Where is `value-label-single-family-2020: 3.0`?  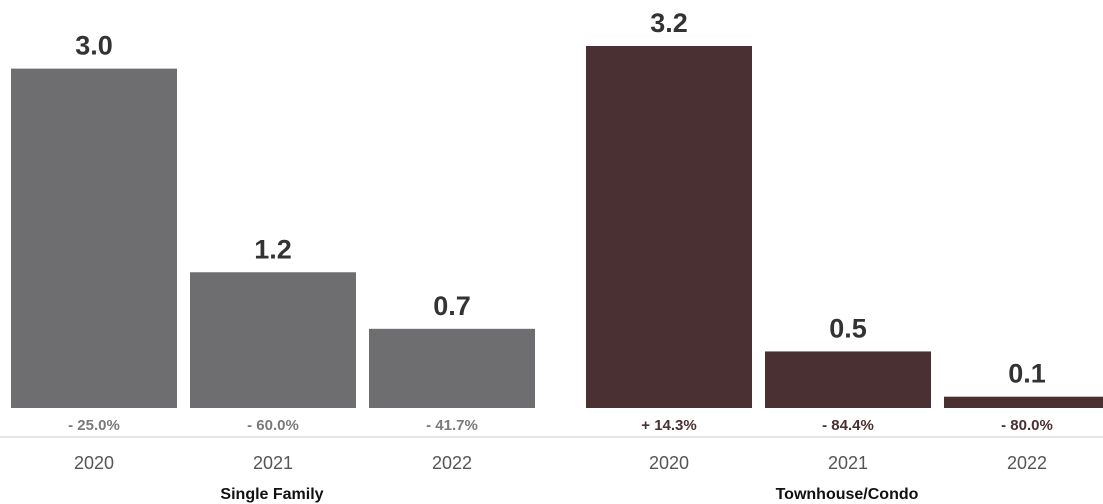
value-label-single-family-2020: 3.0 is located at coordinates (94, 46).